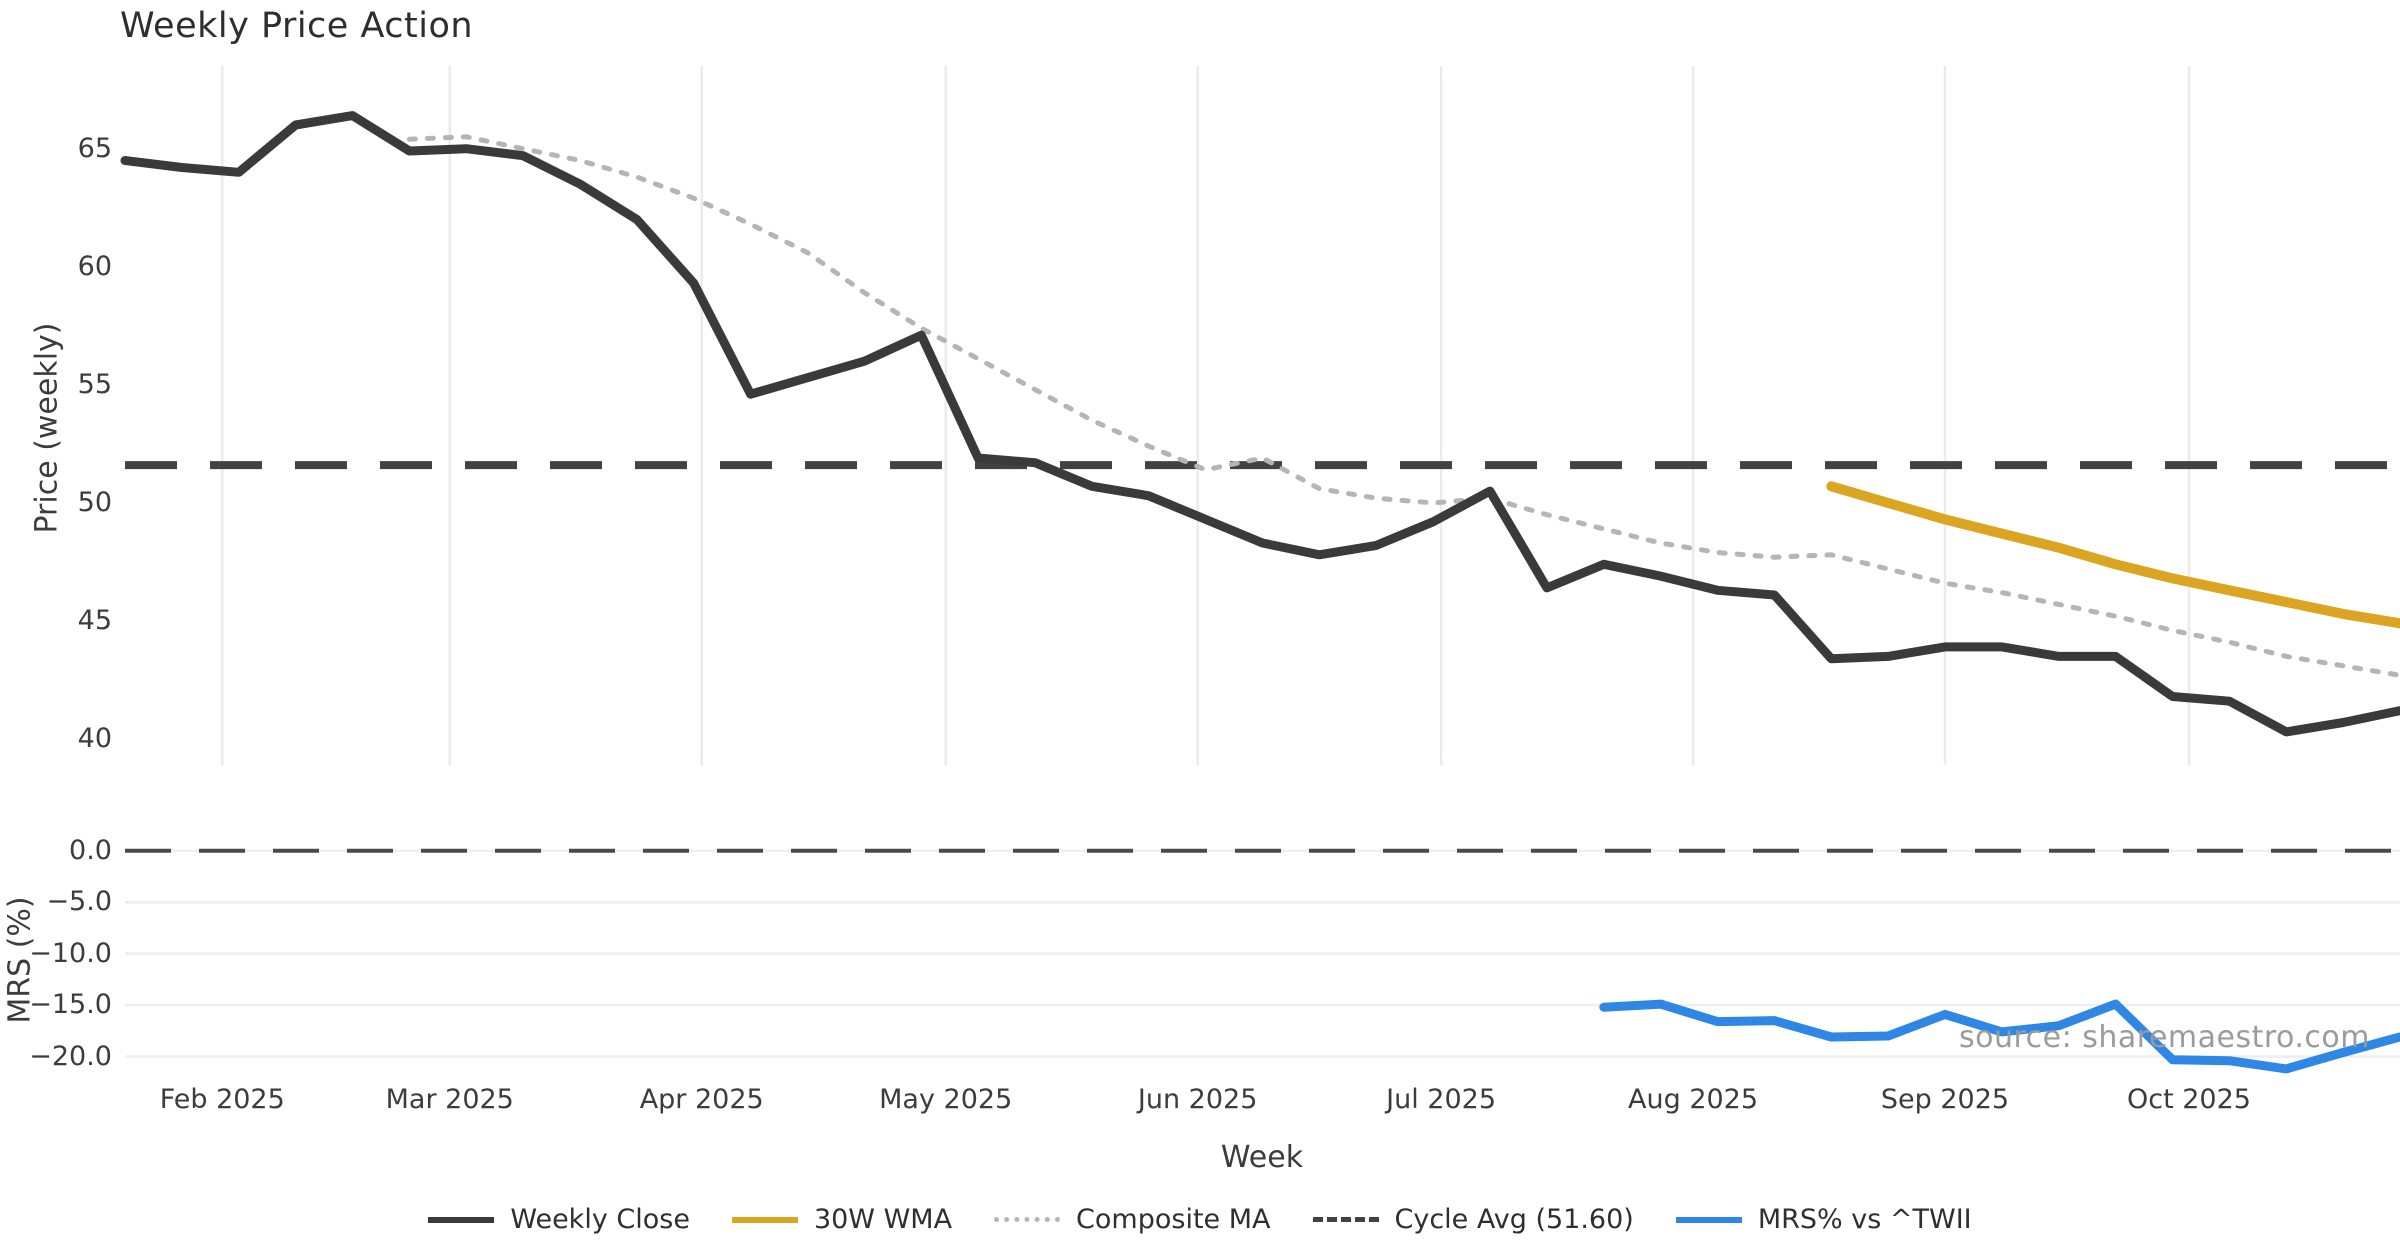 This screenshot has height=1260, width=2400. What do you see at coordinates (1441, 1099) in the screenshot?
I see `month-tick-label: Jul 2025` at bounding box center [1441, 1099].